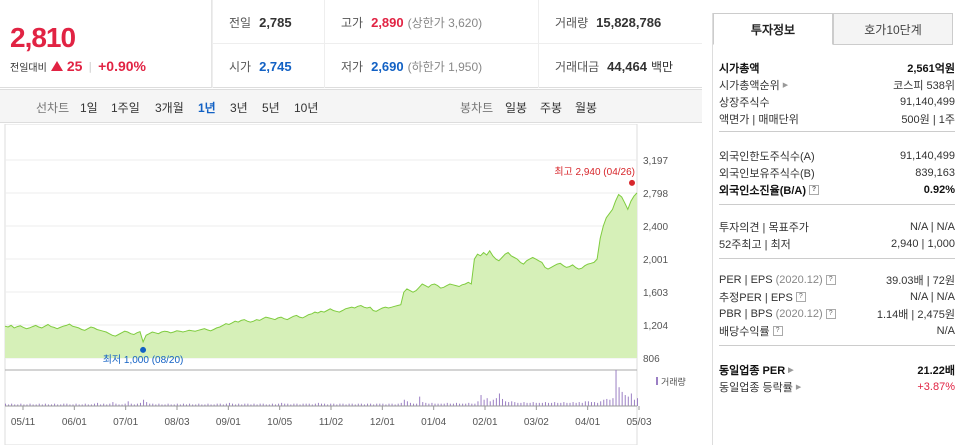 This screenshot has width=966, height=445. Describe the element at coordinates (56, 66) in the screenshot. I see `up-arrow-icon` at that location.